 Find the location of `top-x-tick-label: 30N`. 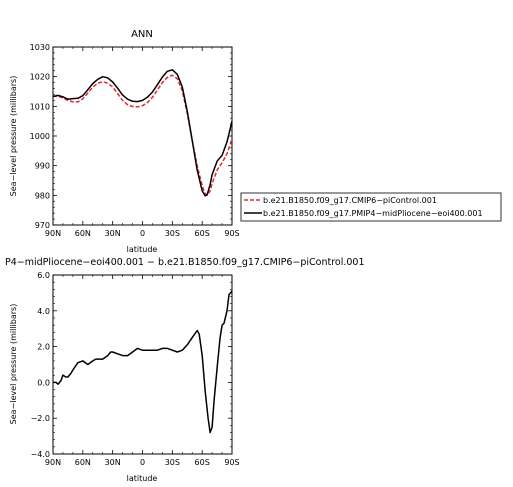

top-x-tick-label: 30N is located at coordinates (113, 233).